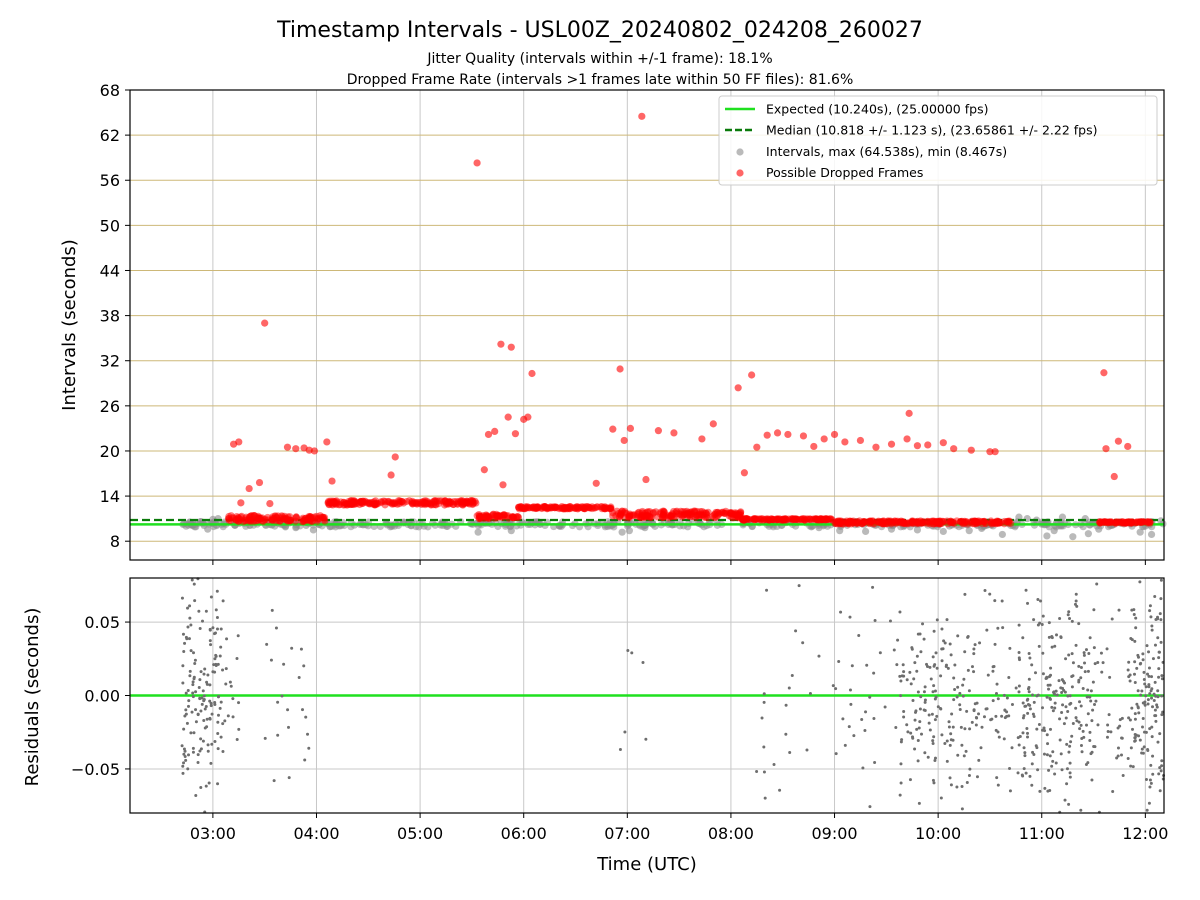 This screenshot has height=900, width=1200. Describe the element at coordinates (102, 696) in the screenshot. I see `bottom-y-tick-label: 0.00` at that location.